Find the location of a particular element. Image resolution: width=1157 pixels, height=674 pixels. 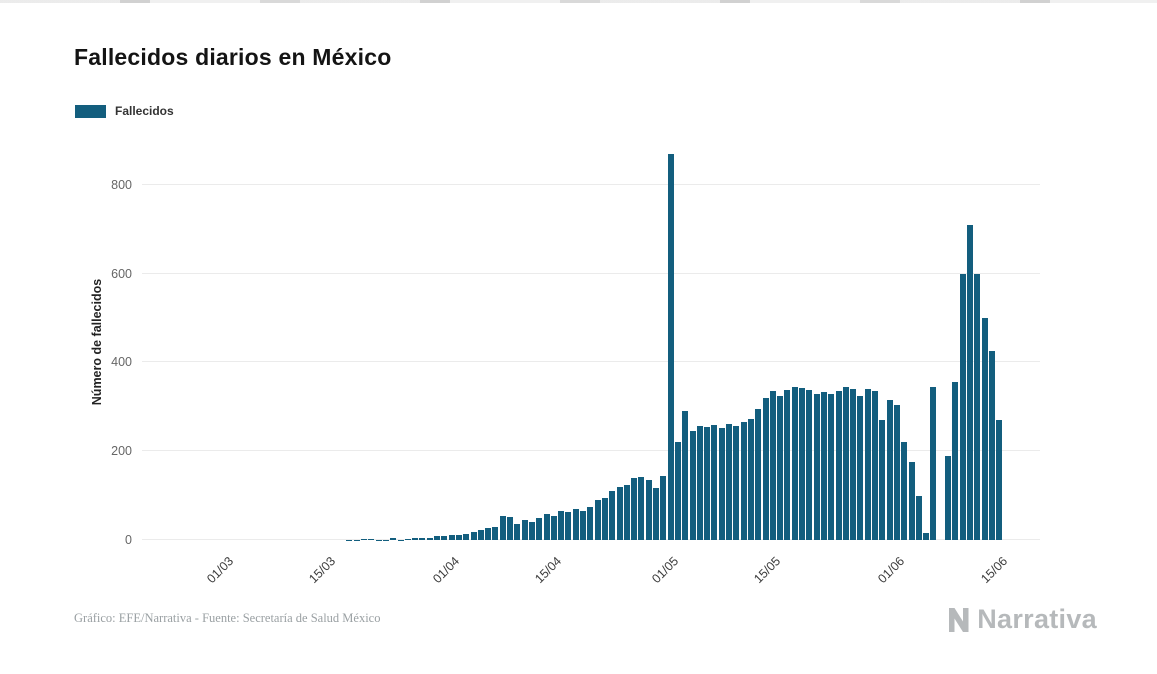

y-tick-label: 400 is located at coordinates (121, 362).